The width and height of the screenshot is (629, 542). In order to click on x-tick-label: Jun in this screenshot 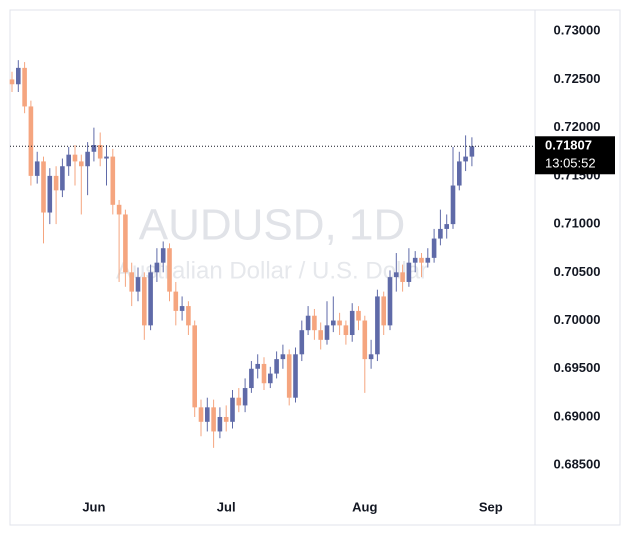, I will do `click(93, 506)`.